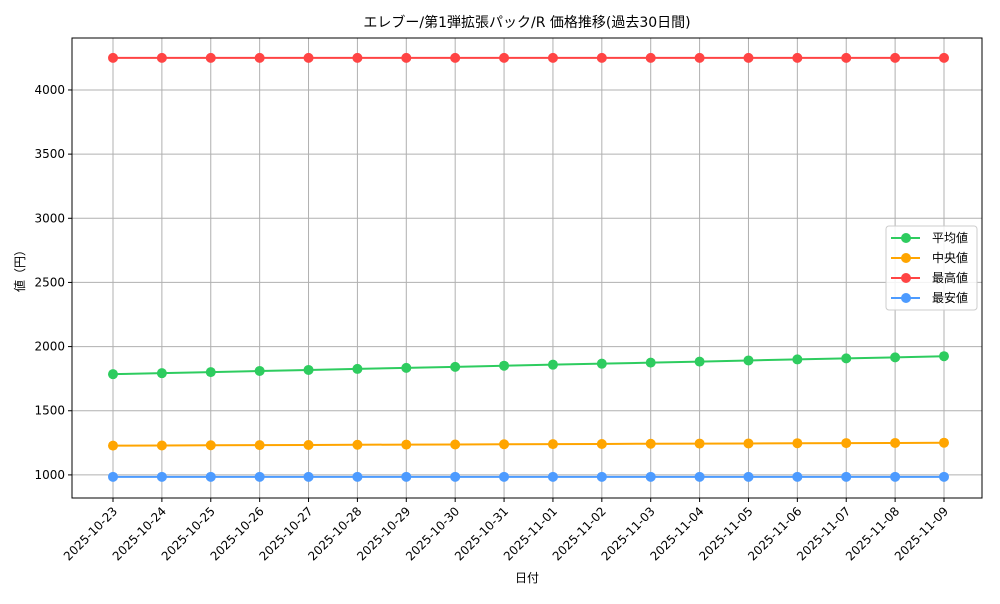 The image size is (1000, 604). Describe the element at coordinates (49, 90) in the screenshot. I see `y-tick-label: 4000` at that location.